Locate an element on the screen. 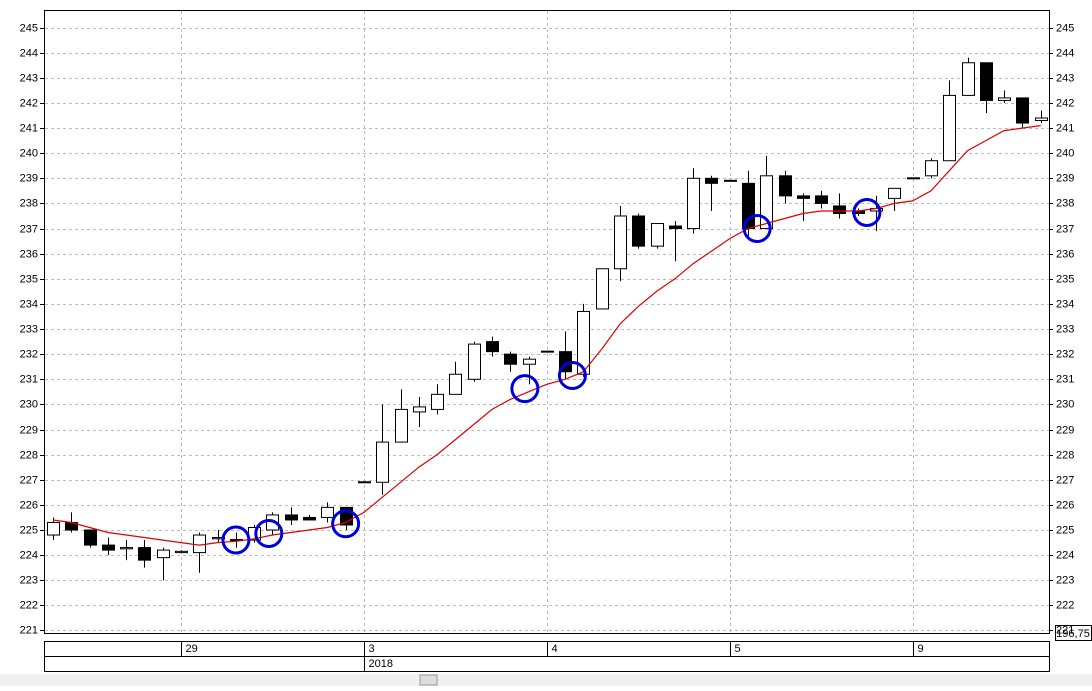  y-tick-label-right: 229 is located at coordinates (1065, 430).